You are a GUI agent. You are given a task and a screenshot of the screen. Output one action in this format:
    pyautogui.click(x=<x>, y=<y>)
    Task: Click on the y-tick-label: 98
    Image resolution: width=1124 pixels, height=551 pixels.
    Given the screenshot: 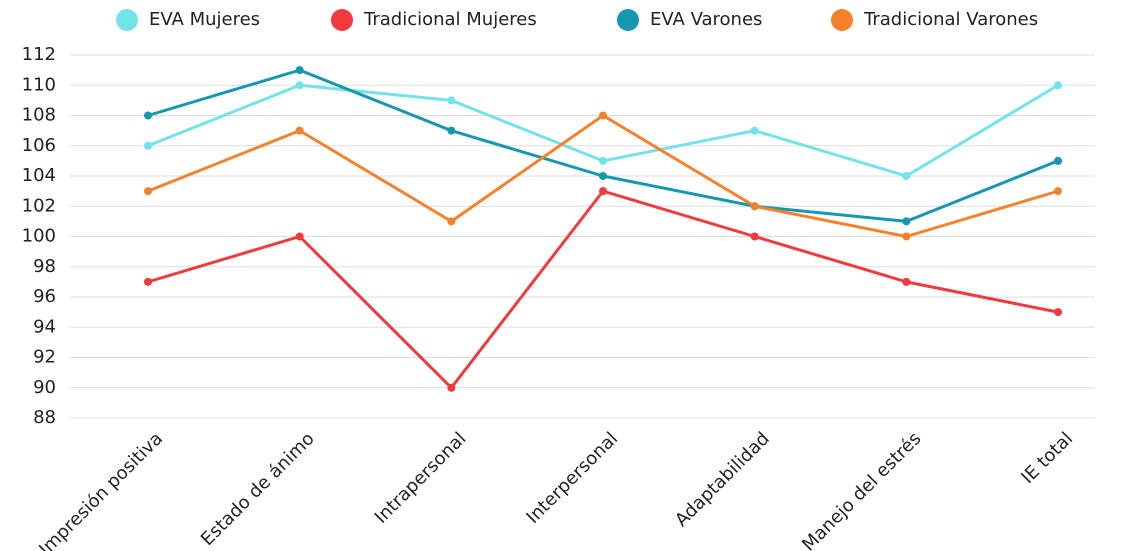 What is the action you would take?
    pyautogui.click(x=44, y=266)
    